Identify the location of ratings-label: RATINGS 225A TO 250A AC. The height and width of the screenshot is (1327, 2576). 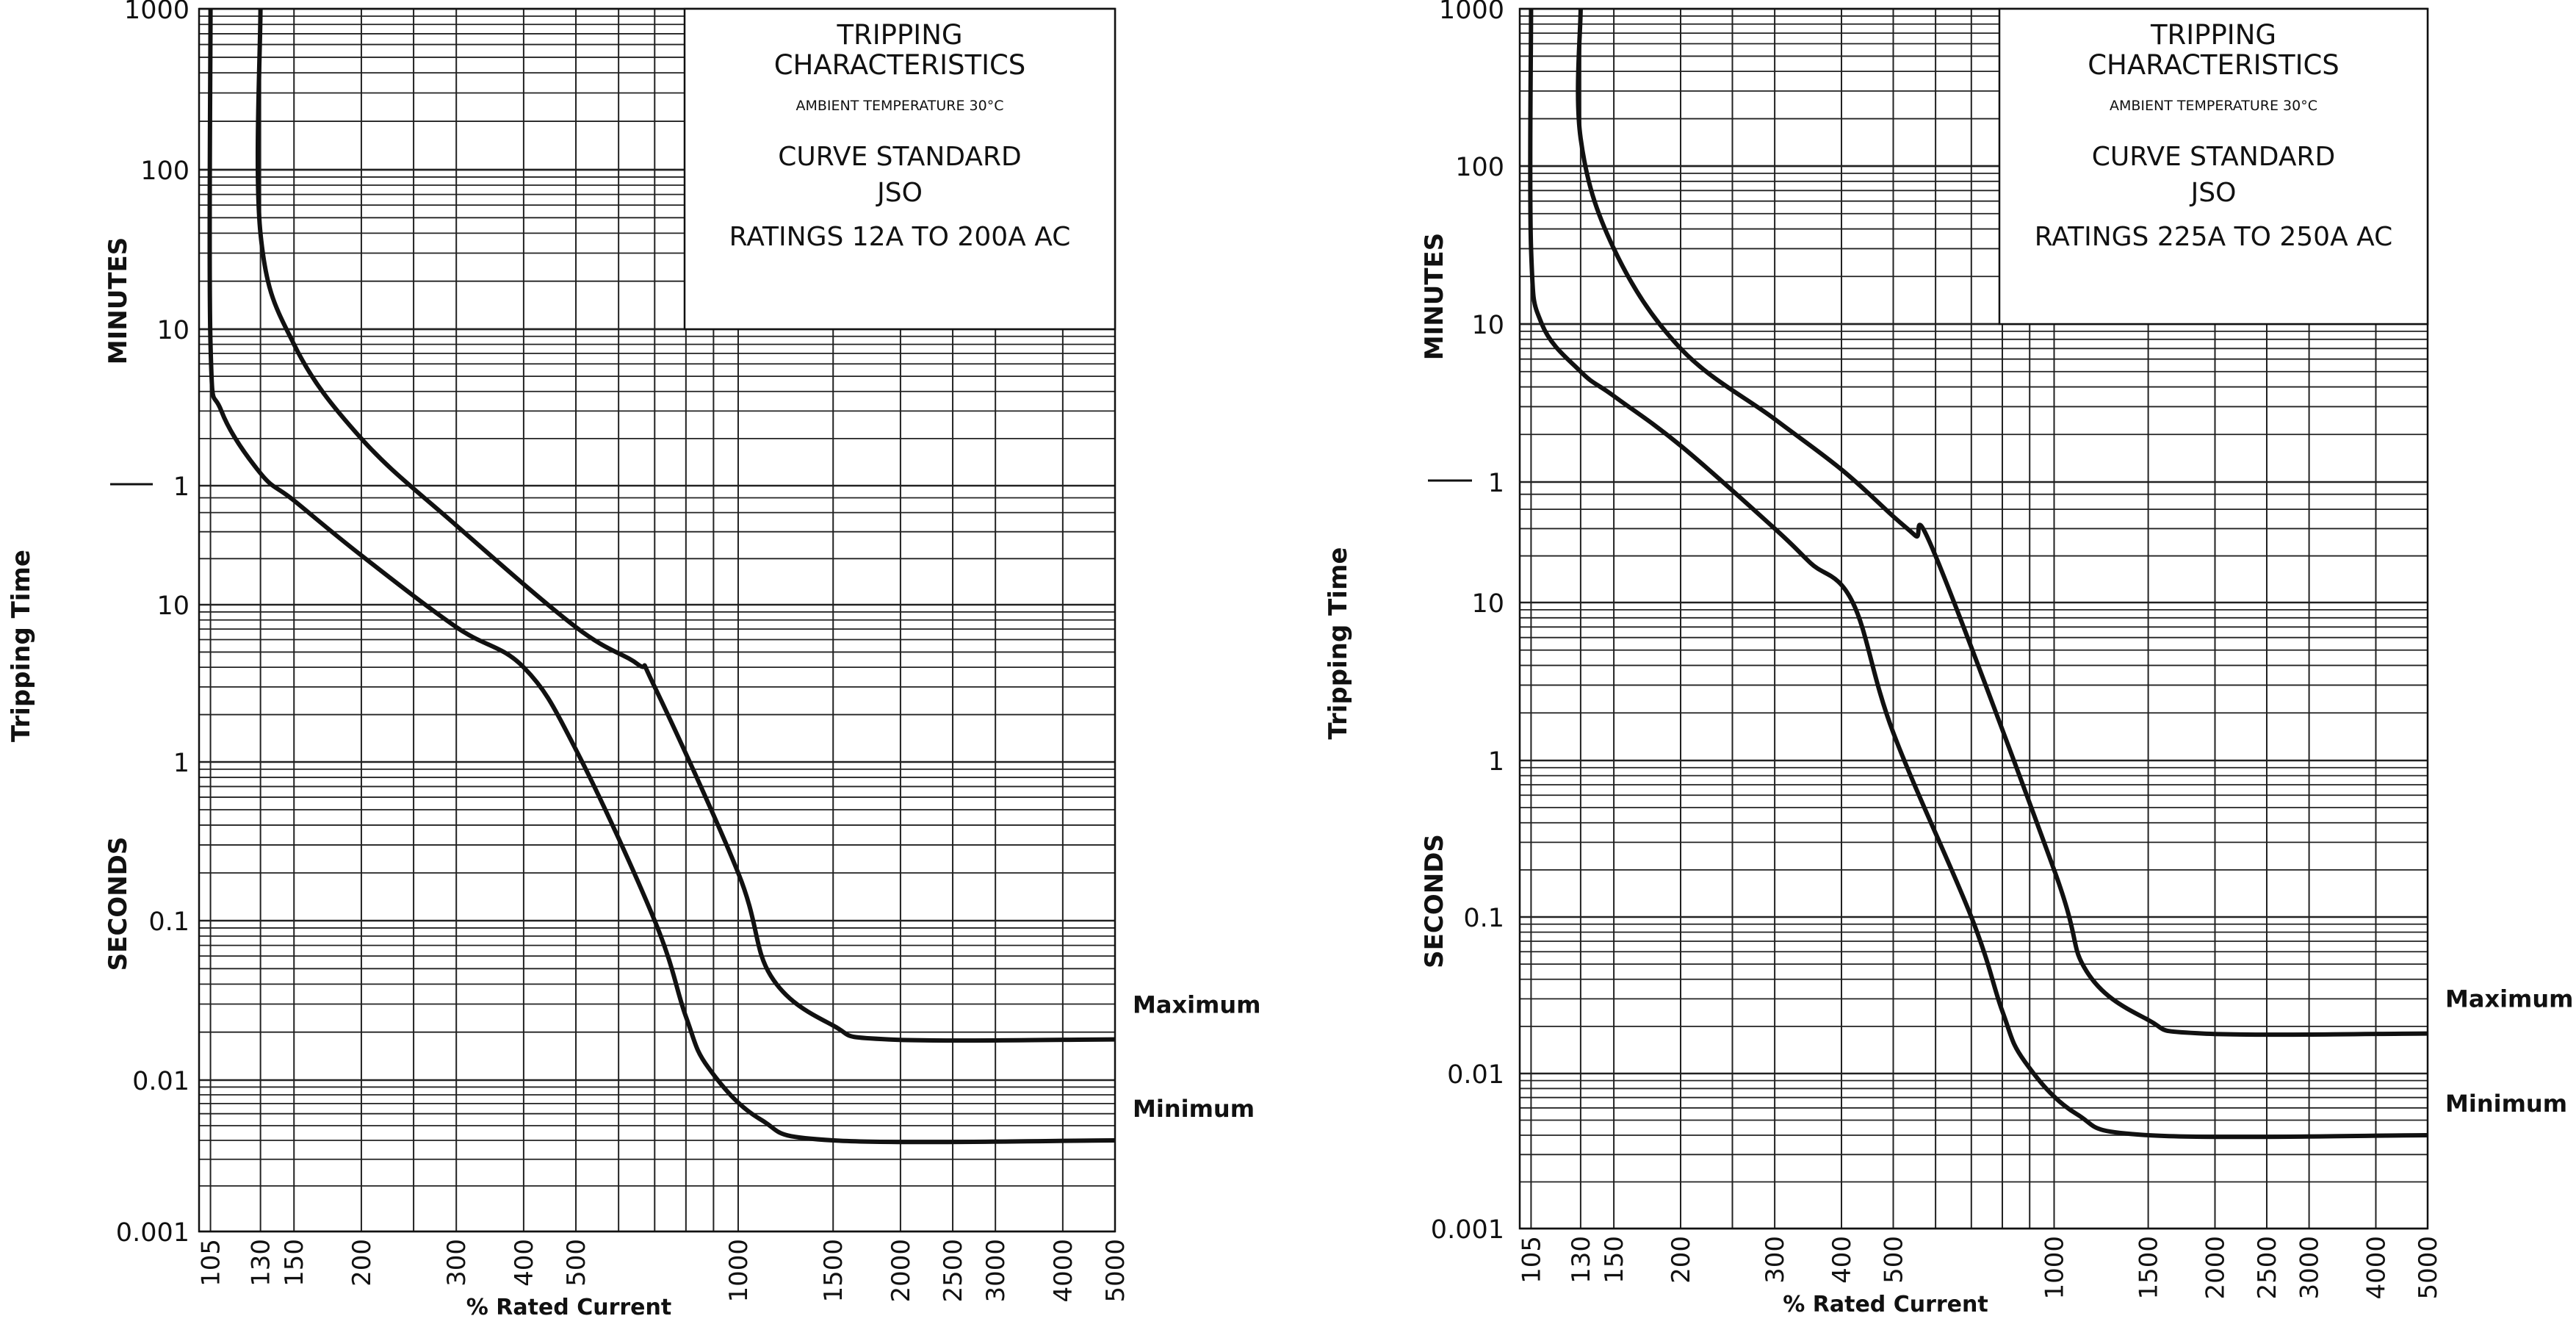
(2214, 237).